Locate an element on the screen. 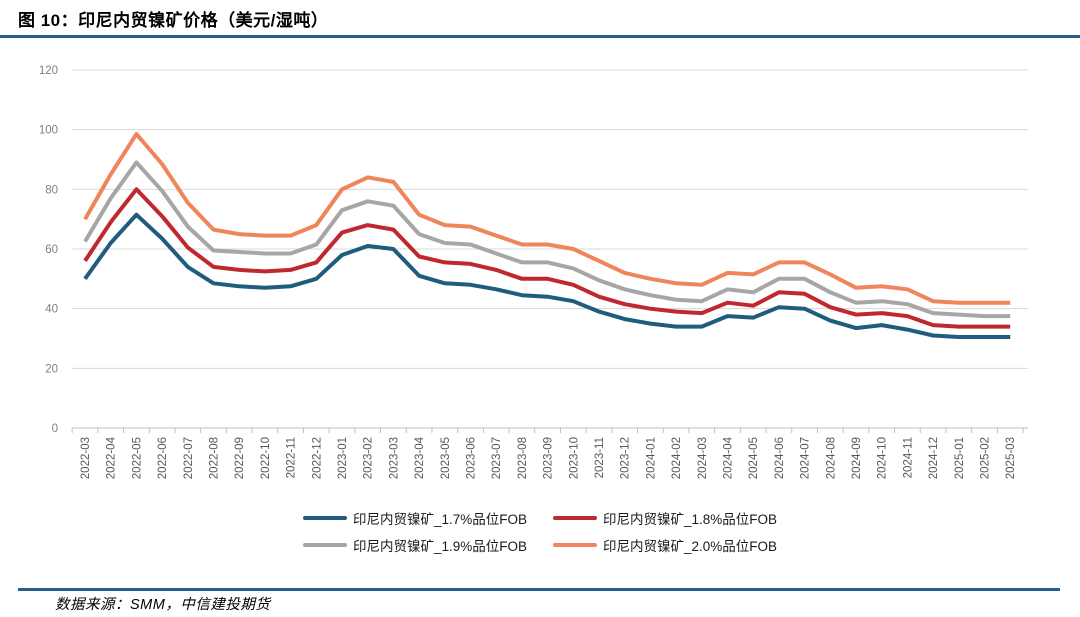 Image resolution: width=1080 pixels, height=617 pixels. x-axis-tick-label: 2023-04 is located at coordinates (420, 457).